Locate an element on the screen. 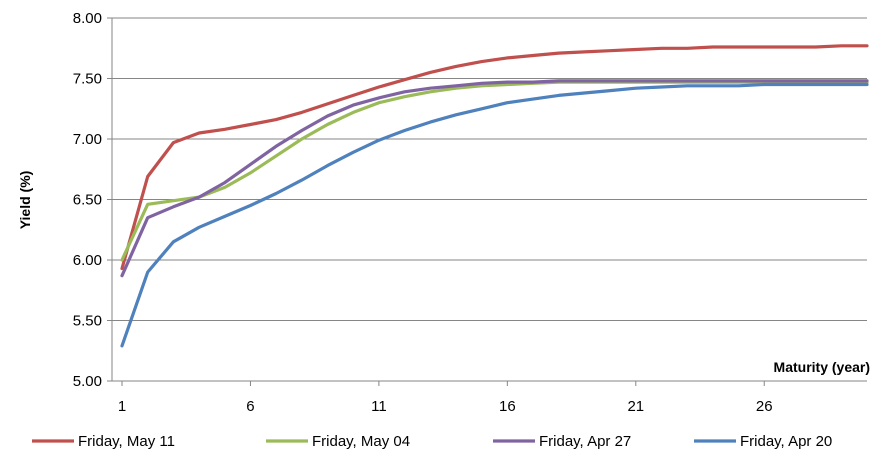 The width and height of the screenshot is (871, 457). y-tick-label: 6.00 is located at coordinates (87, 260).